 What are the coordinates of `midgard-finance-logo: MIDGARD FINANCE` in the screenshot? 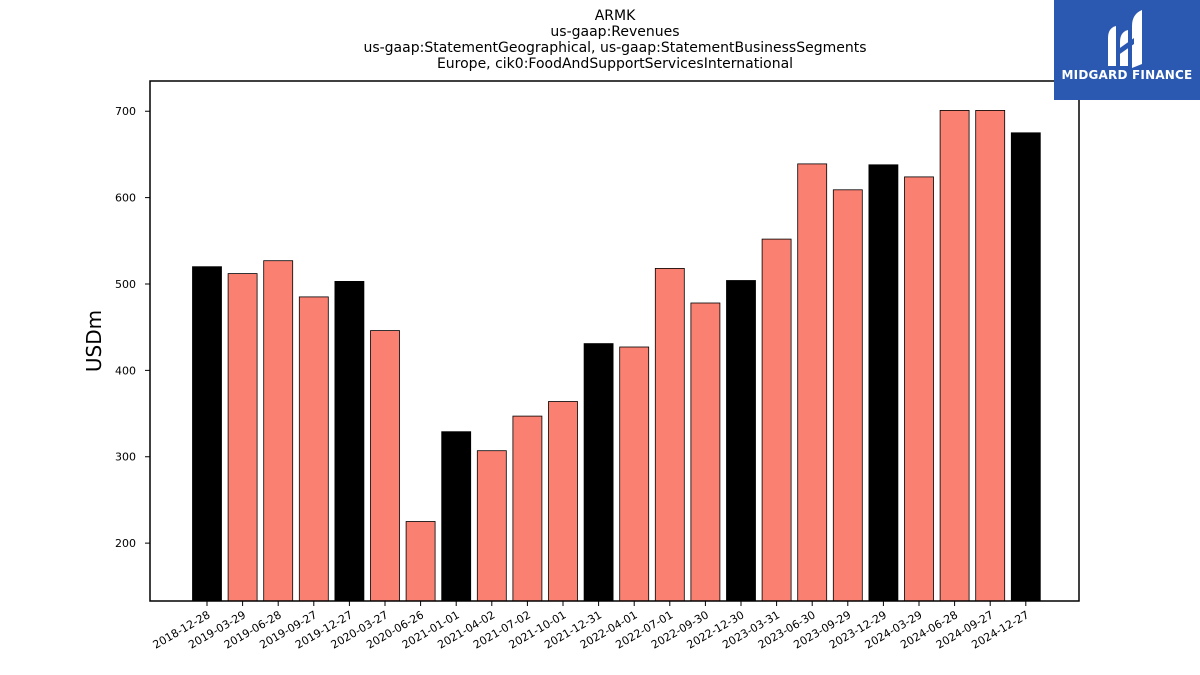 It's located at (1127, 50).